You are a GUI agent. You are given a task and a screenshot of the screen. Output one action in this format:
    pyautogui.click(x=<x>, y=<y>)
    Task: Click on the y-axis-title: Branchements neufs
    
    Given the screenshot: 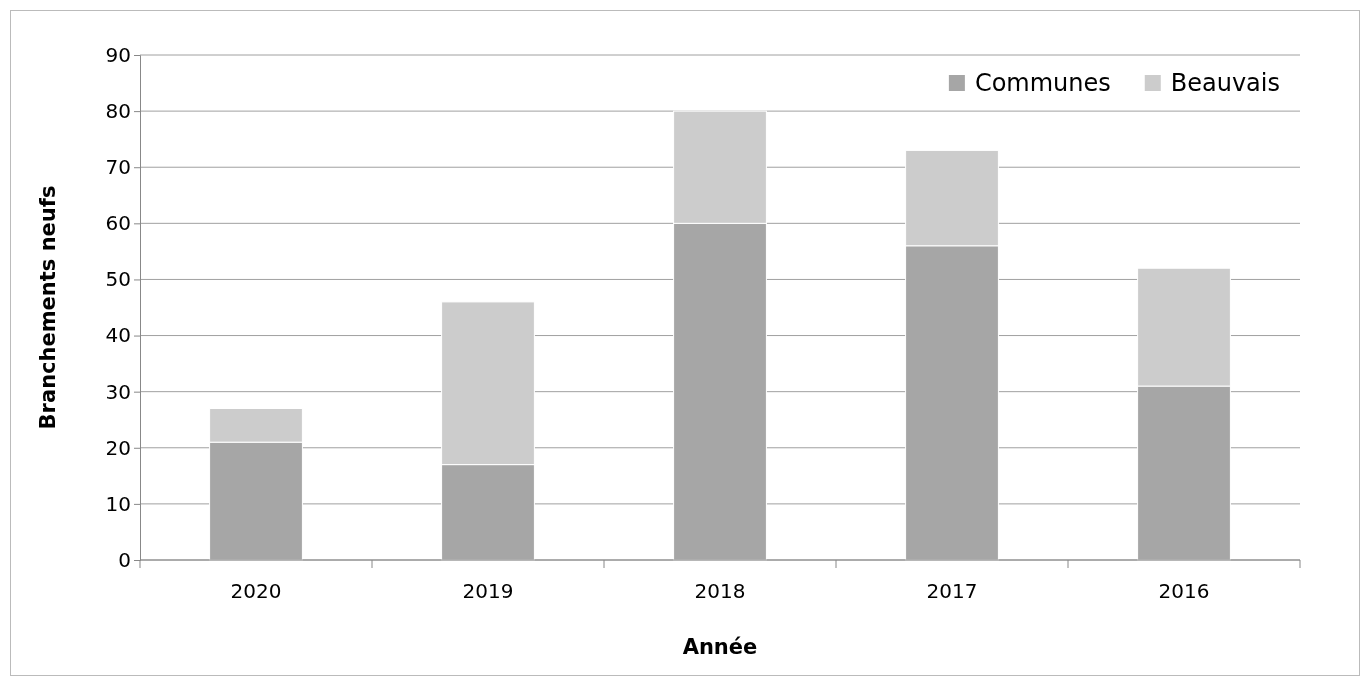 What is the action you would take?
    pyautogui.click(x=48, y=307)
    